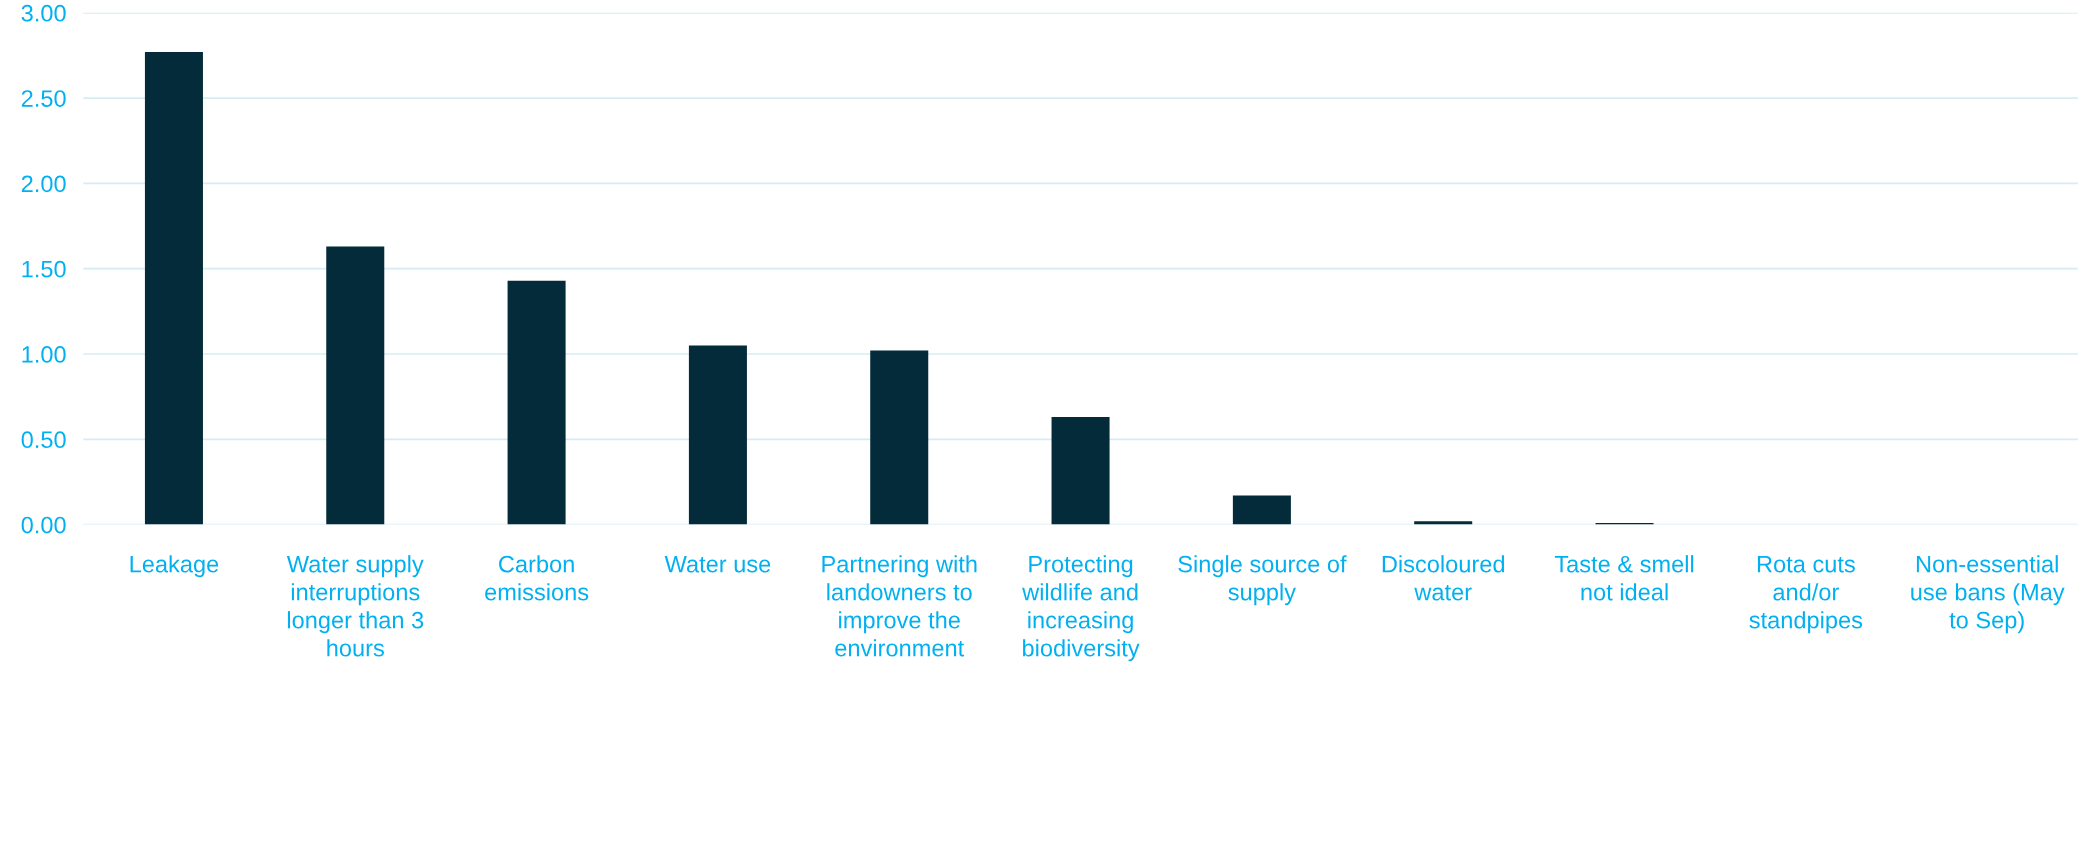 The width and height of the screenshot is (2082, 853). What do you see at coordinates (44, 354) in the screenshot?
I see `y-tick-label: 1.00` at bounding box center [44, 354].